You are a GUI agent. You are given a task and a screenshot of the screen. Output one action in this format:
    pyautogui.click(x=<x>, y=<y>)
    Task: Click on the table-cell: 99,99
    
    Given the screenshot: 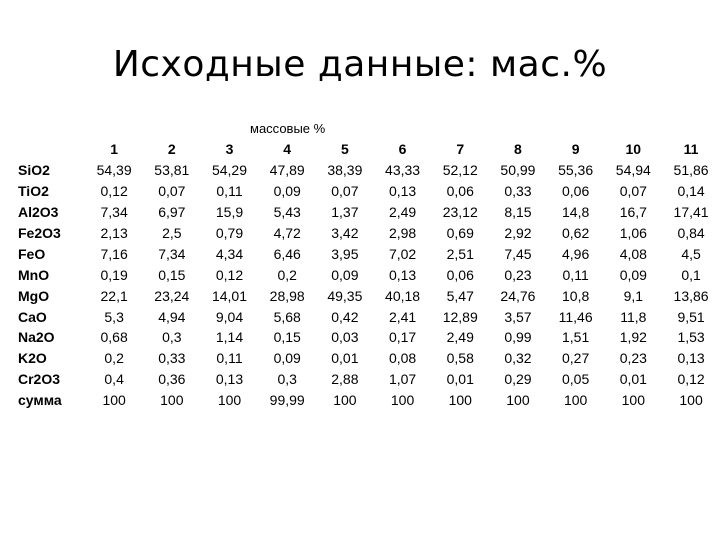 What is the action you would take?
    pyautogui.click(x=287, y=400)
    